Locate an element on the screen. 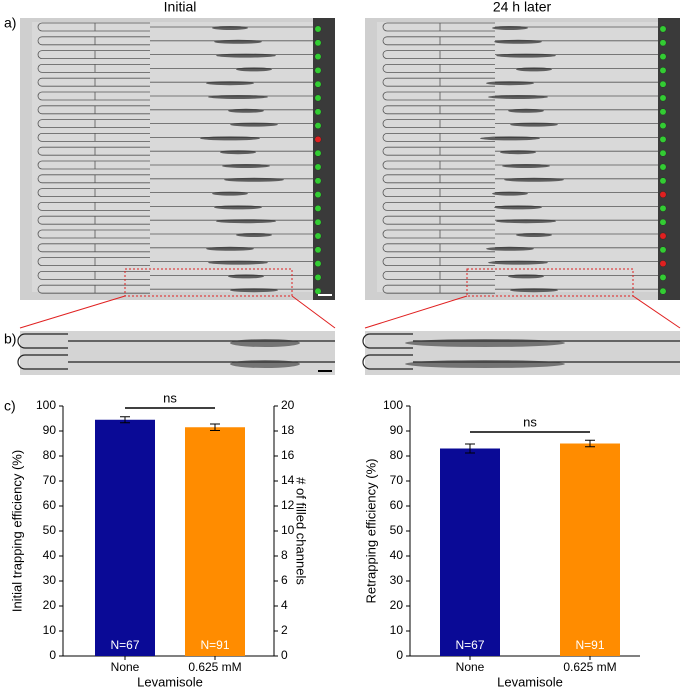  y-axis-label: Initial trapping efficiency (%) is located at coordinates (16, 531).